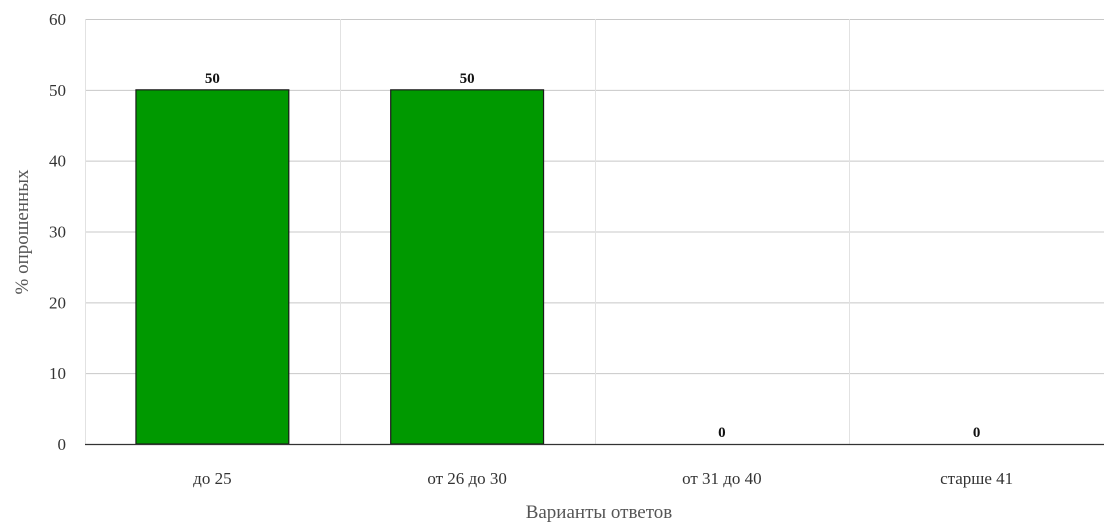  What do you see at coordinates (57, 232) in the screenshot?
I see `y-tick-label: 30` at bounding box center [57, 232].